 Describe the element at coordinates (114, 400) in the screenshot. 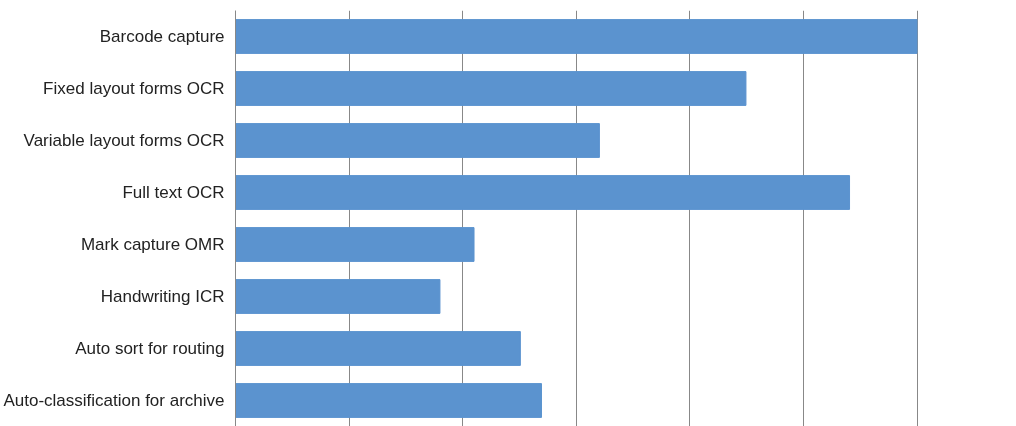

I see `y-tick-label: Auto-classification for archive` at that location.